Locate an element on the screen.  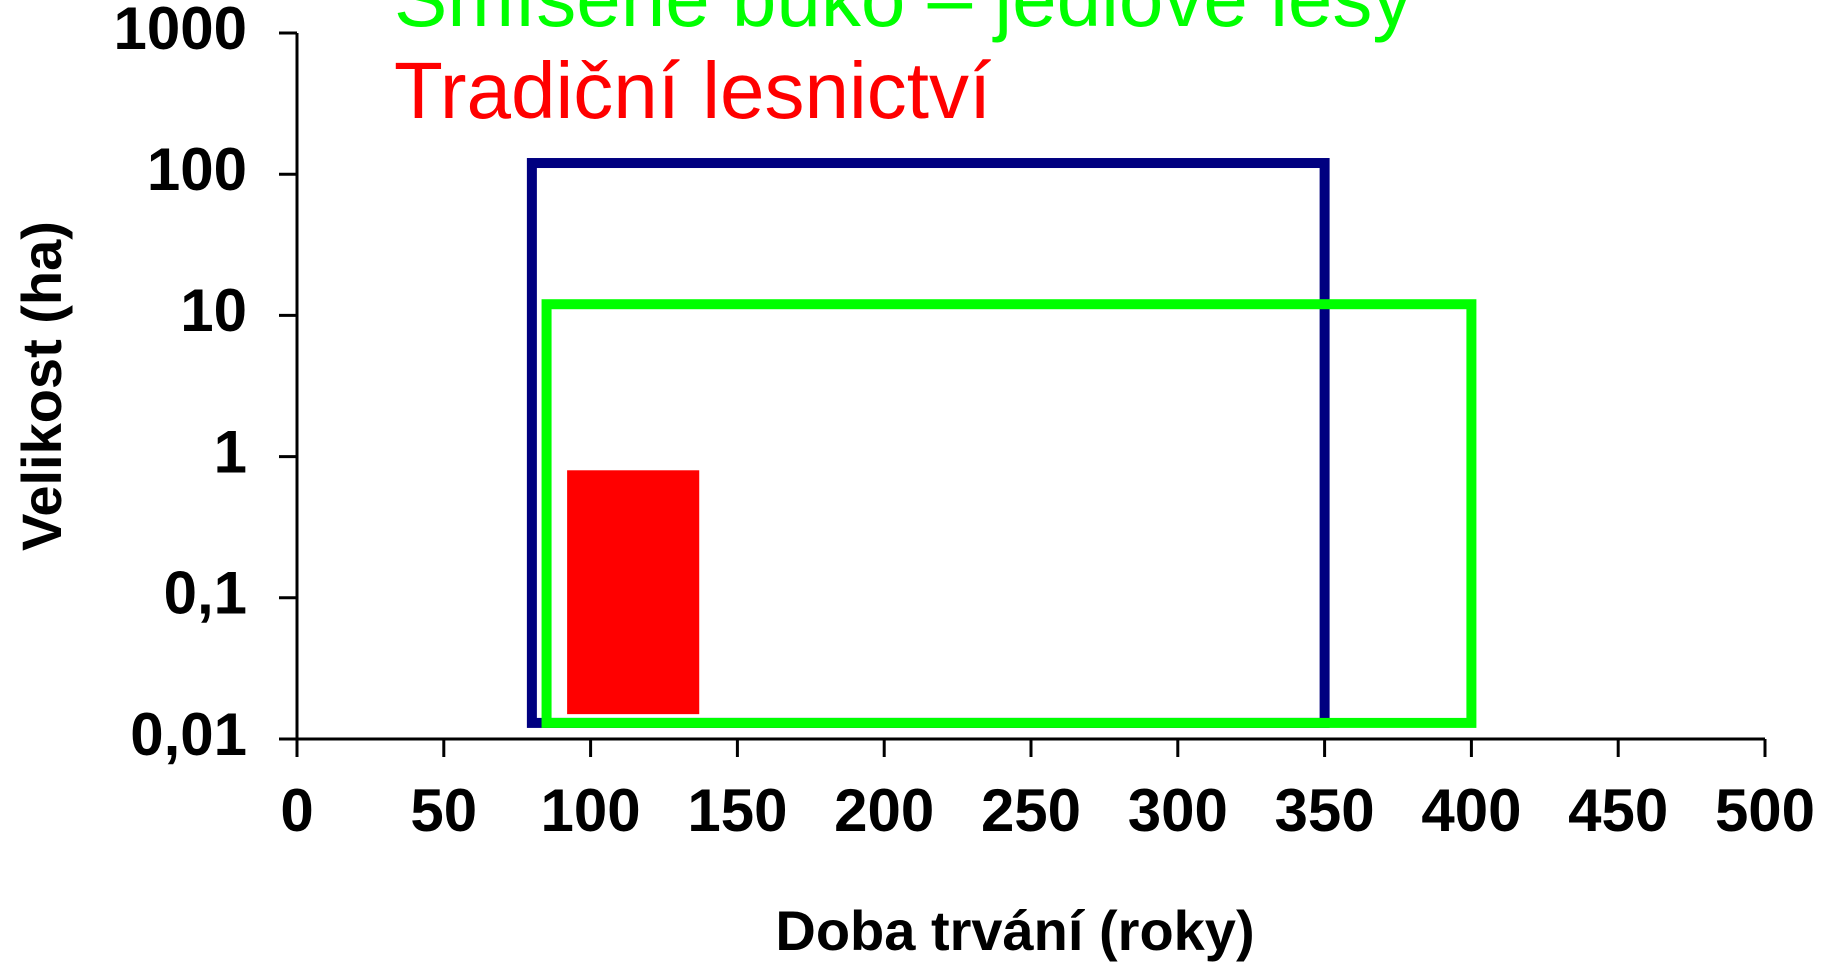
legend-label: Tradiční lesnictví is located at coordinates (692, 90).